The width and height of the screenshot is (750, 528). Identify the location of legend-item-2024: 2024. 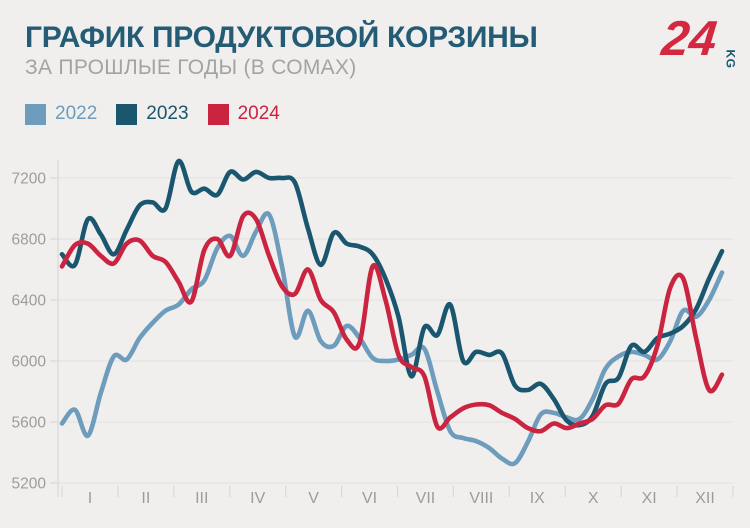
(243, 114).